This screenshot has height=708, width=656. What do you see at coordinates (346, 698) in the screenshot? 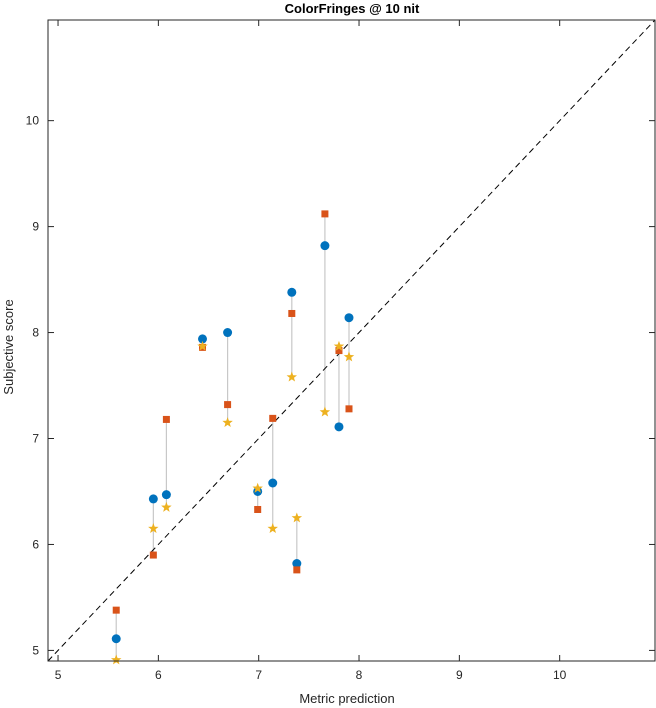
I see `x-axis-label: Metric prediction` at bounding box center [346, 698].